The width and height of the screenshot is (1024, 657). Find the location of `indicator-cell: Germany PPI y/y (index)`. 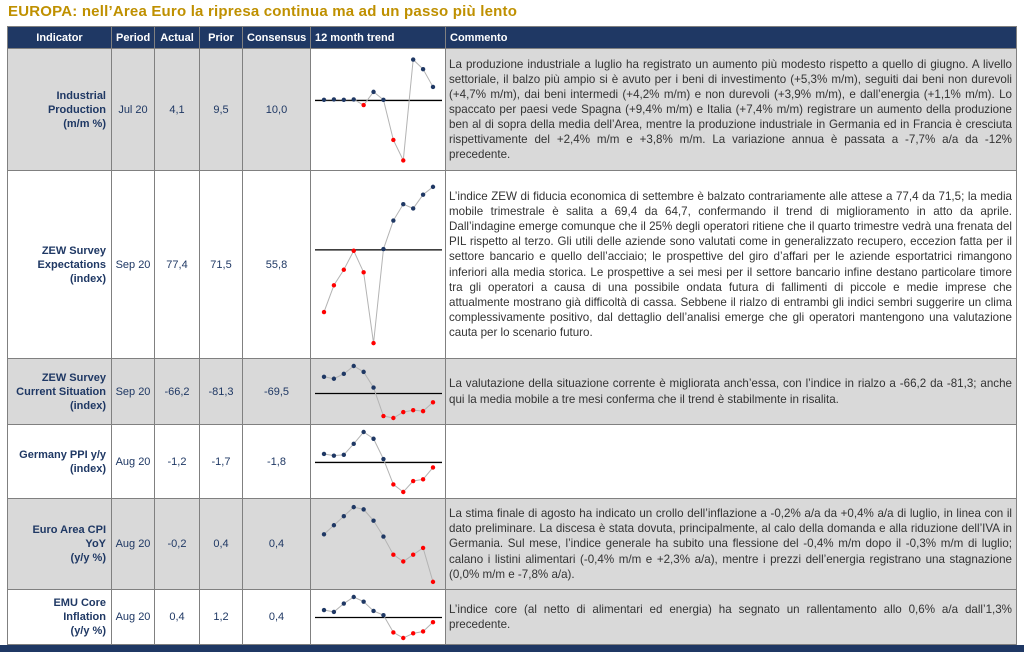

indicator-cell: Germany PPI y/y (index) is located at coordinates (59, 461).